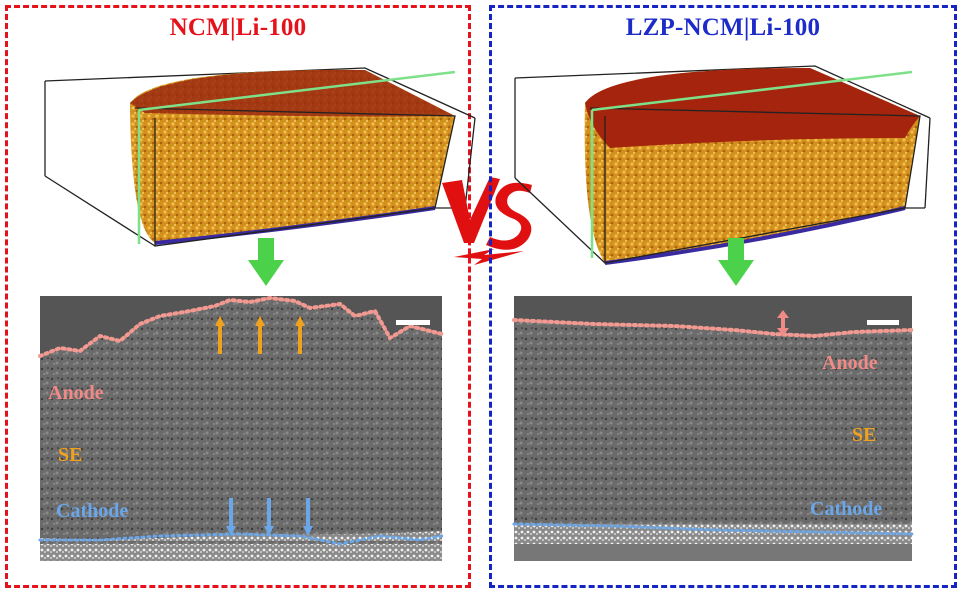 This screenshot has width=964, height=592. Describe the element at coordinates (783, 323) in the screenshot. I see `pink-double-arrow-icon` at that location.